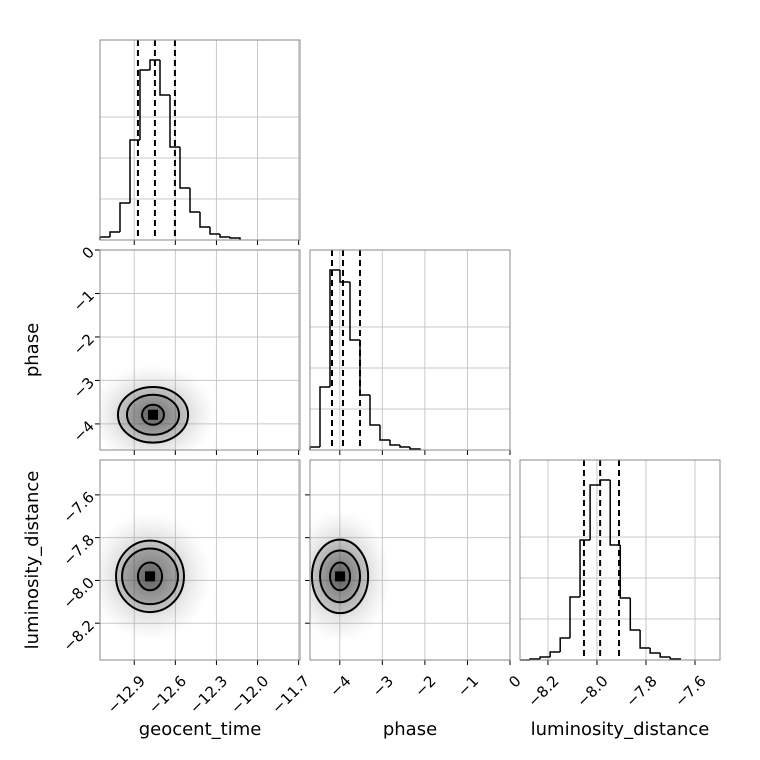 This screenshot has width=760, height=760. What do you see at coordinates (126, 694) in the screenshot?
I see `x-tick-label: −12.9` at bounding box center [126, 694].